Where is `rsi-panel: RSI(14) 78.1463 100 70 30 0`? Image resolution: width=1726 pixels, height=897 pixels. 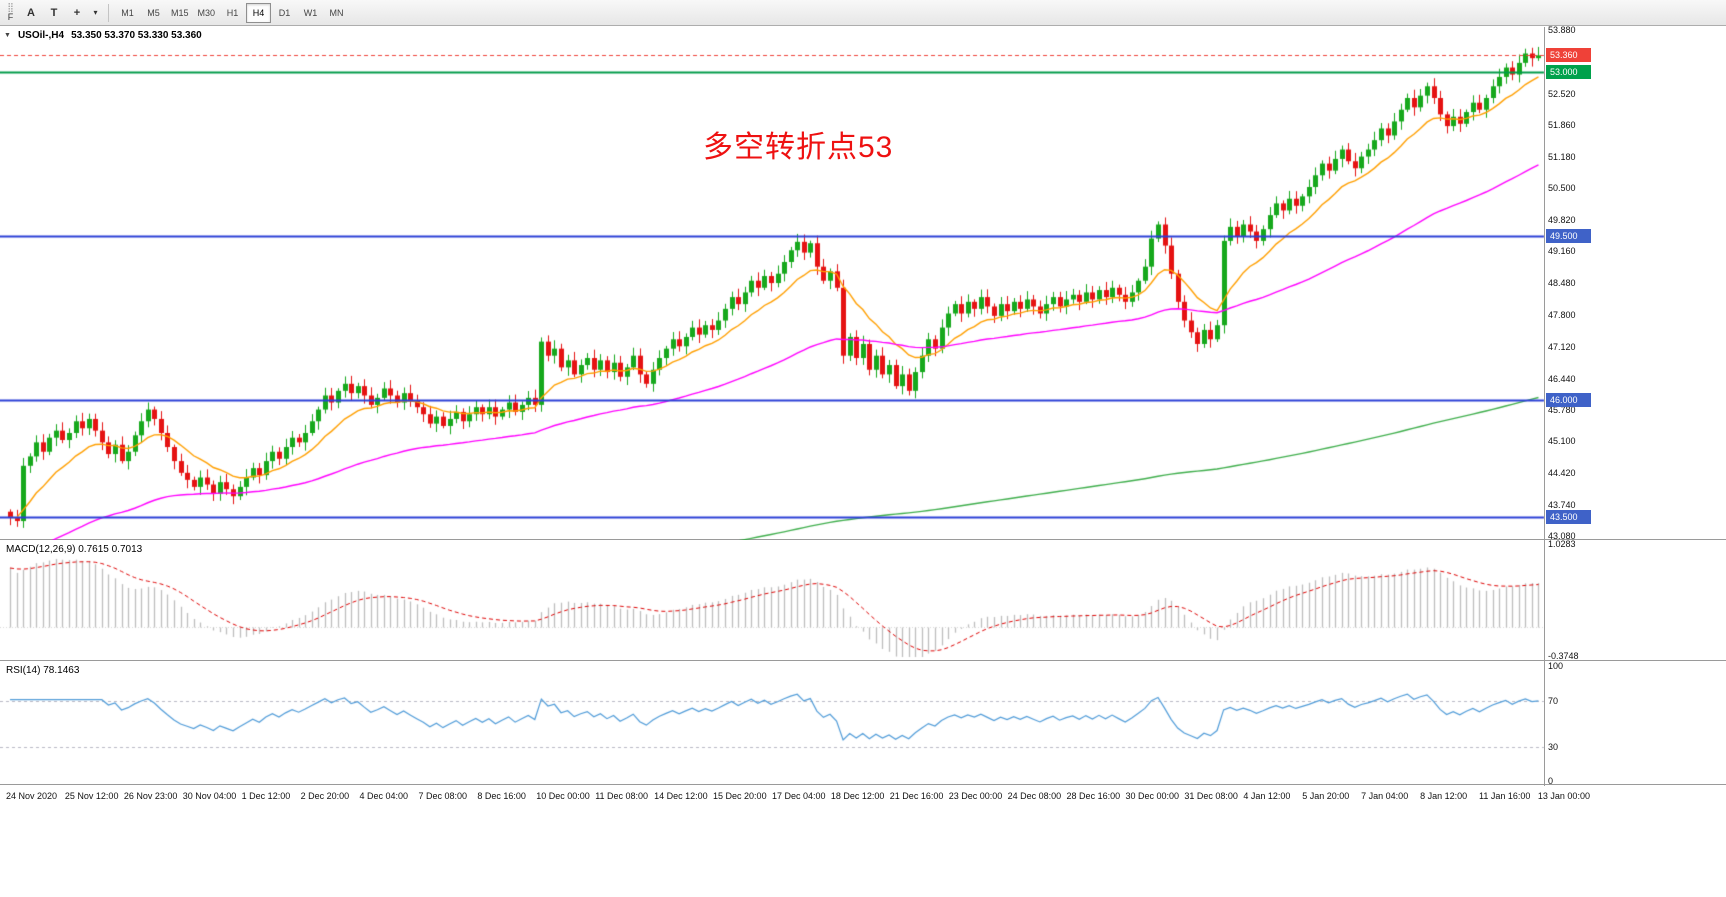
rsi-panel: RSI(14) 78.1463 100 70 30 0 is located at coordinates (863, 723).